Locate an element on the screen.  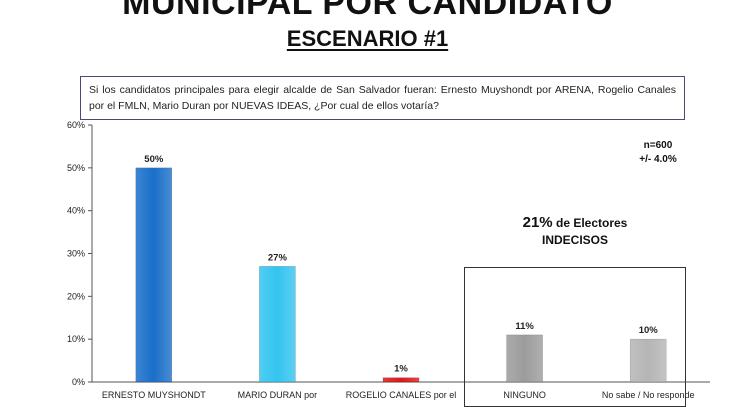
undecided-annotation: 21% de Electores INDECISOS is located at coordinates (575, 231).